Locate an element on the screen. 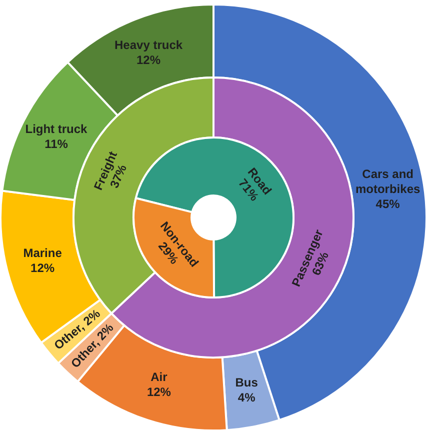 The image size is (427, 435). data-label: 4% is located at coordinates (247, 397).